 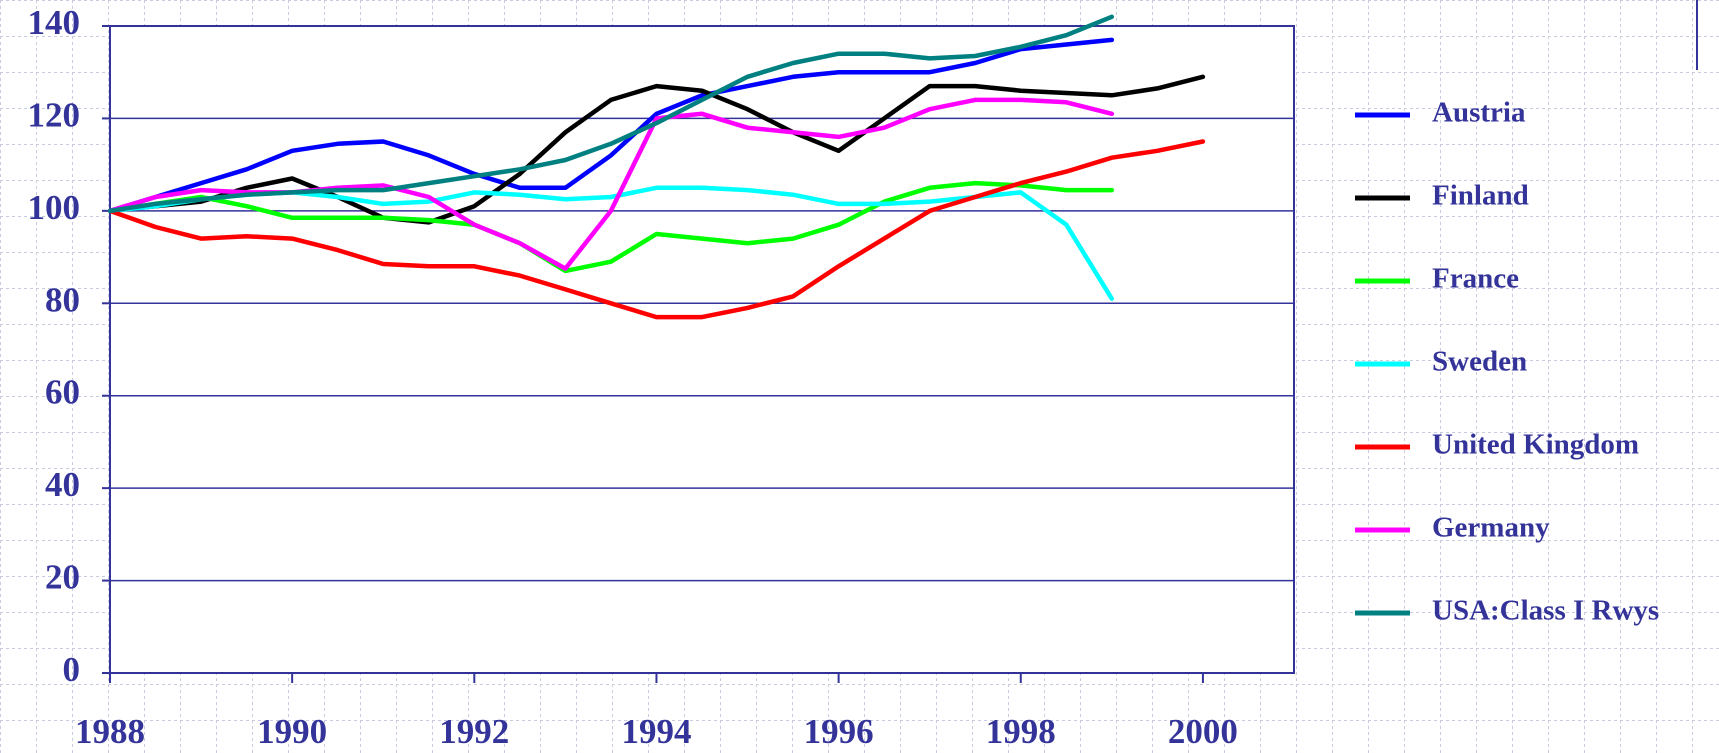 What do you see at coordinates (1021, 731) in the screenshot?
I see `x-tick-label: 1998` at bounding box center [1021, 731].